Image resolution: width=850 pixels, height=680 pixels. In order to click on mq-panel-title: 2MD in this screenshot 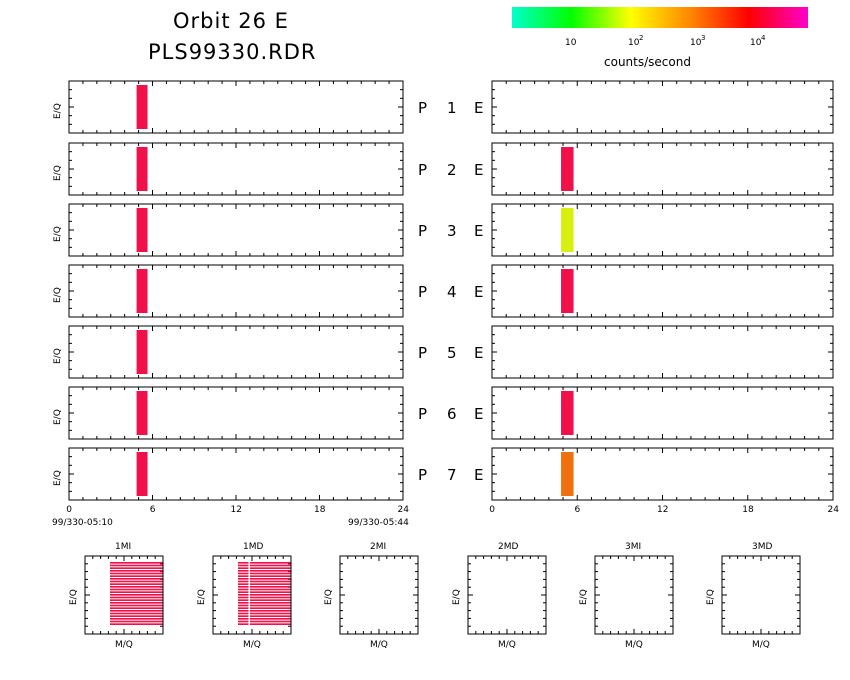, I will do `click(508, 547)`.